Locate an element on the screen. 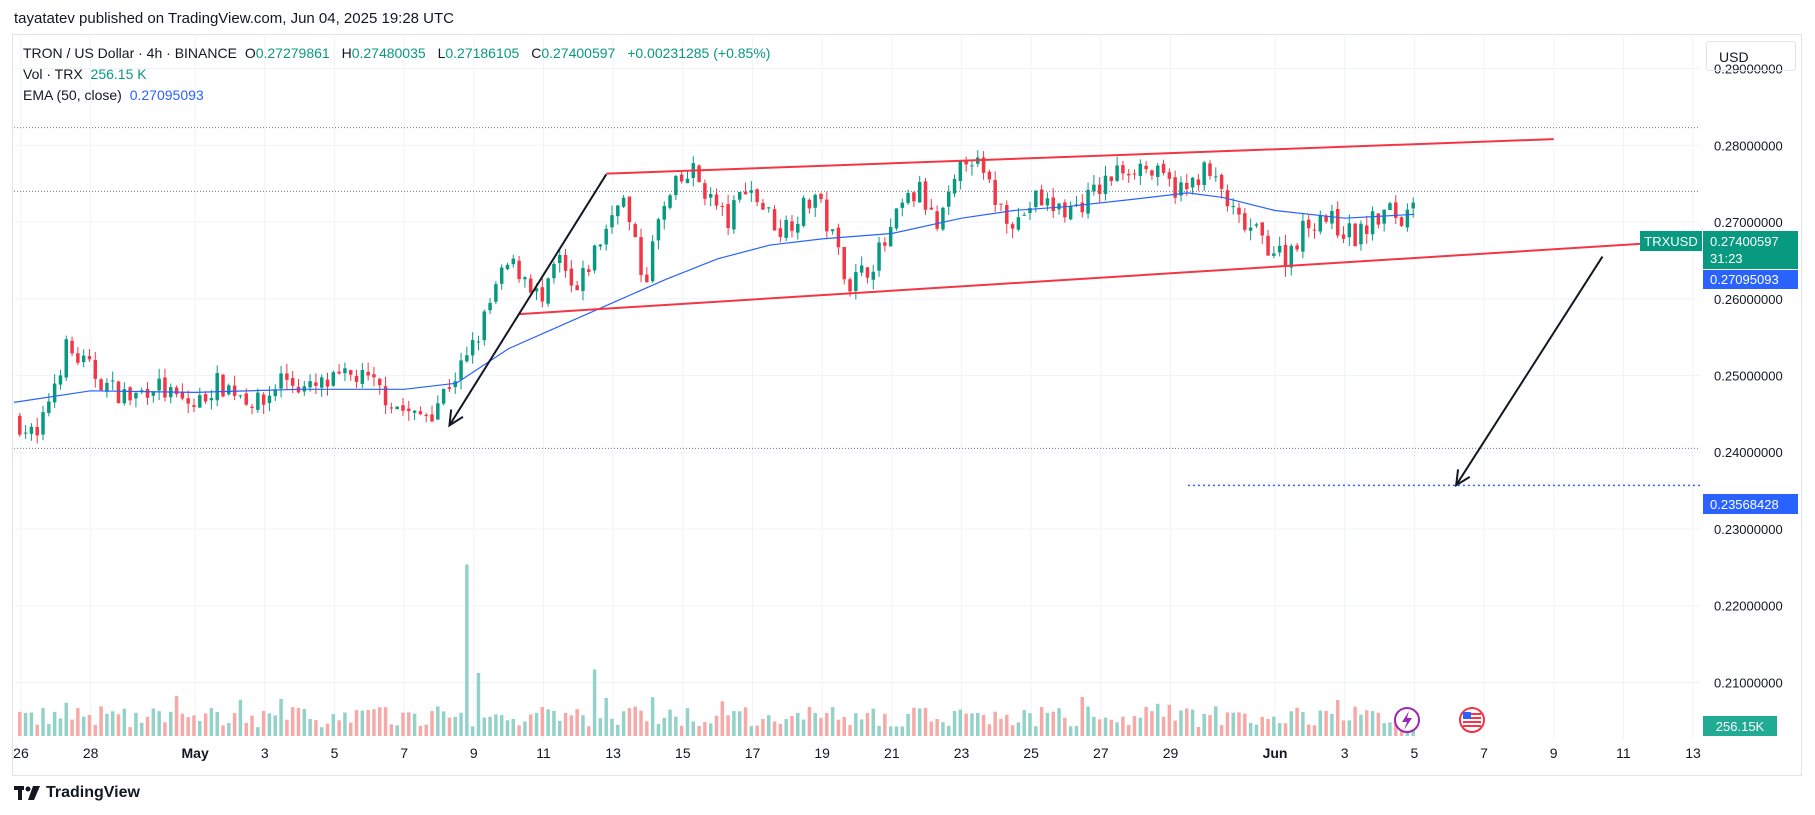  target-price-label: 0.23568428 is located at coordinates (1744, 504).